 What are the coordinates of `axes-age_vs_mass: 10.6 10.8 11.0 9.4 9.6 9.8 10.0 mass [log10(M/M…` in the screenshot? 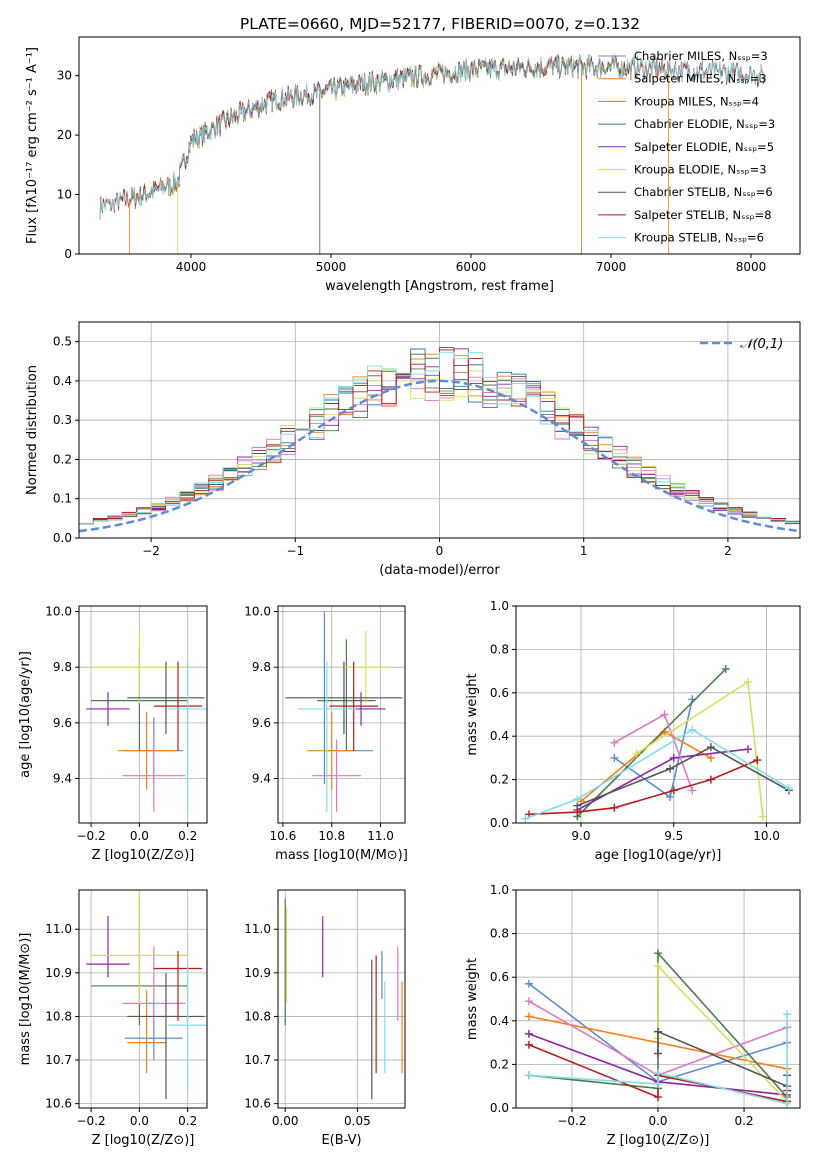 It's located at (326, 734).